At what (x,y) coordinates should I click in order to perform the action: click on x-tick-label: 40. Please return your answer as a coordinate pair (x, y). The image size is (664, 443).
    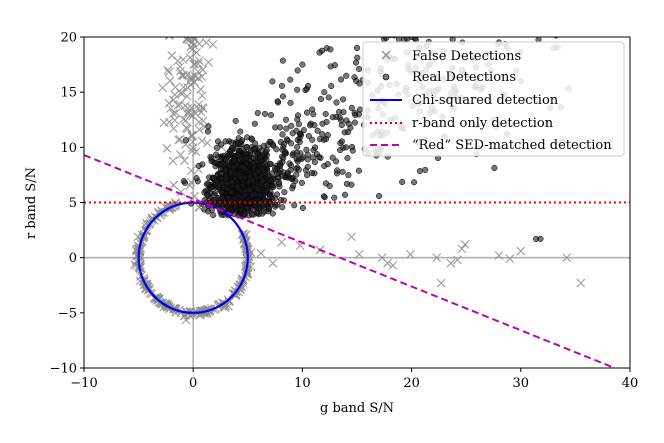
    Looking at the image, I should click on (630, 383).